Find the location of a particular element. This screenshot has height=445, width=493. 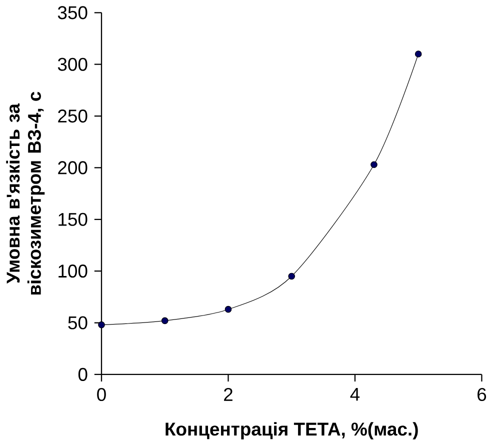

x-tick-label: 4 is located at coordinates (355, 394).